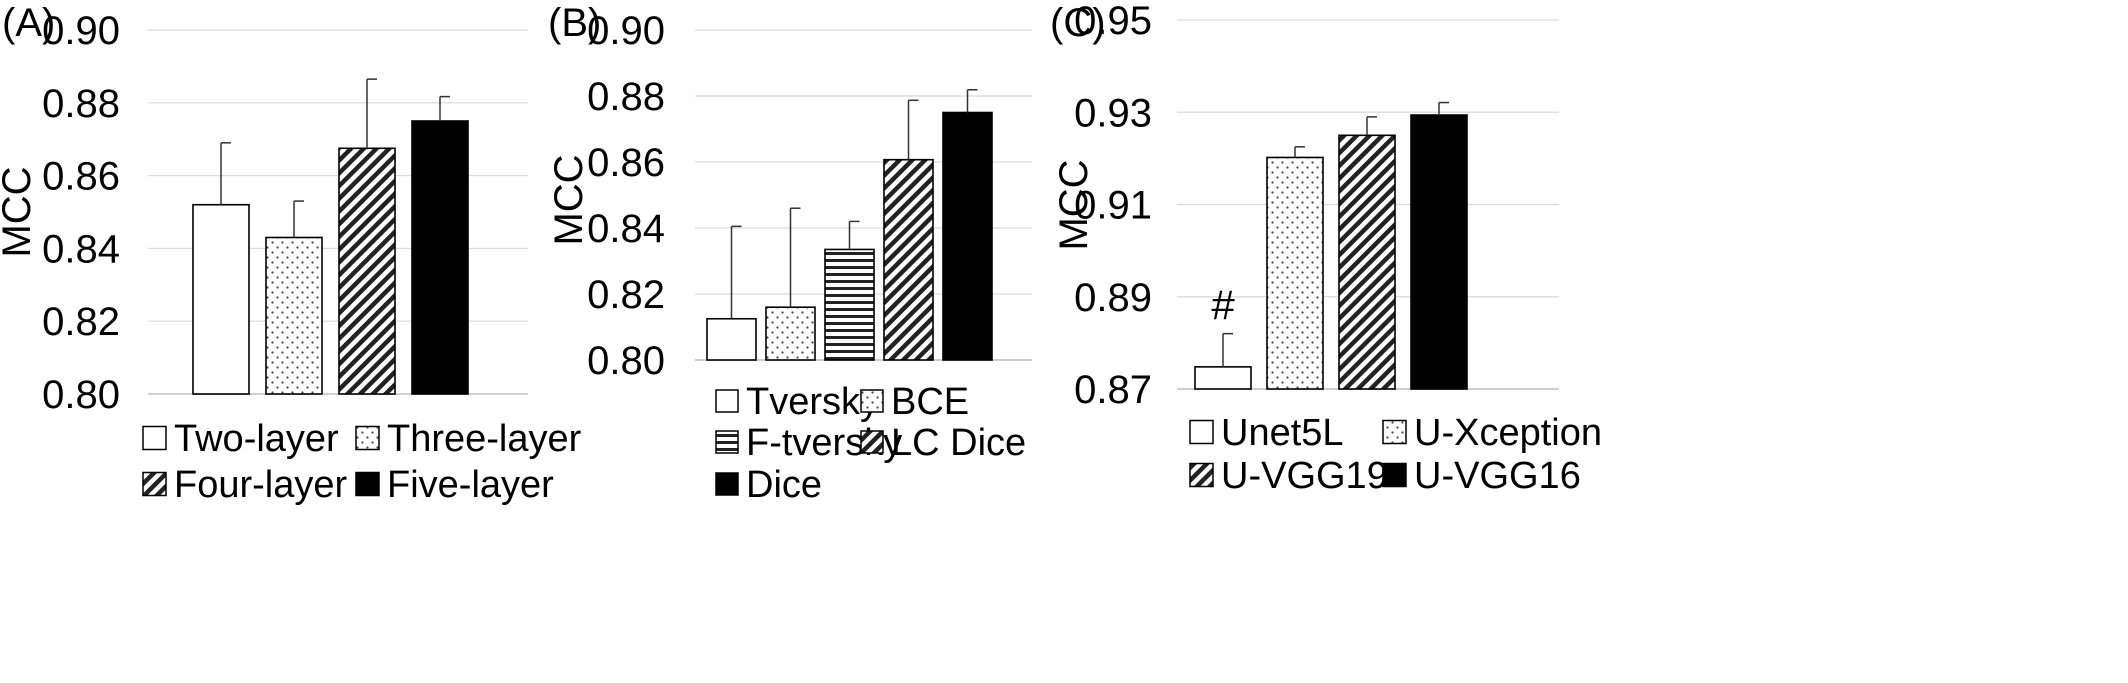 This screenshot has width=2128, height=683. What do you see at coordinates (967, 236) in the screenshot?
I see `bar-dice` at bounding box center [967, 236].